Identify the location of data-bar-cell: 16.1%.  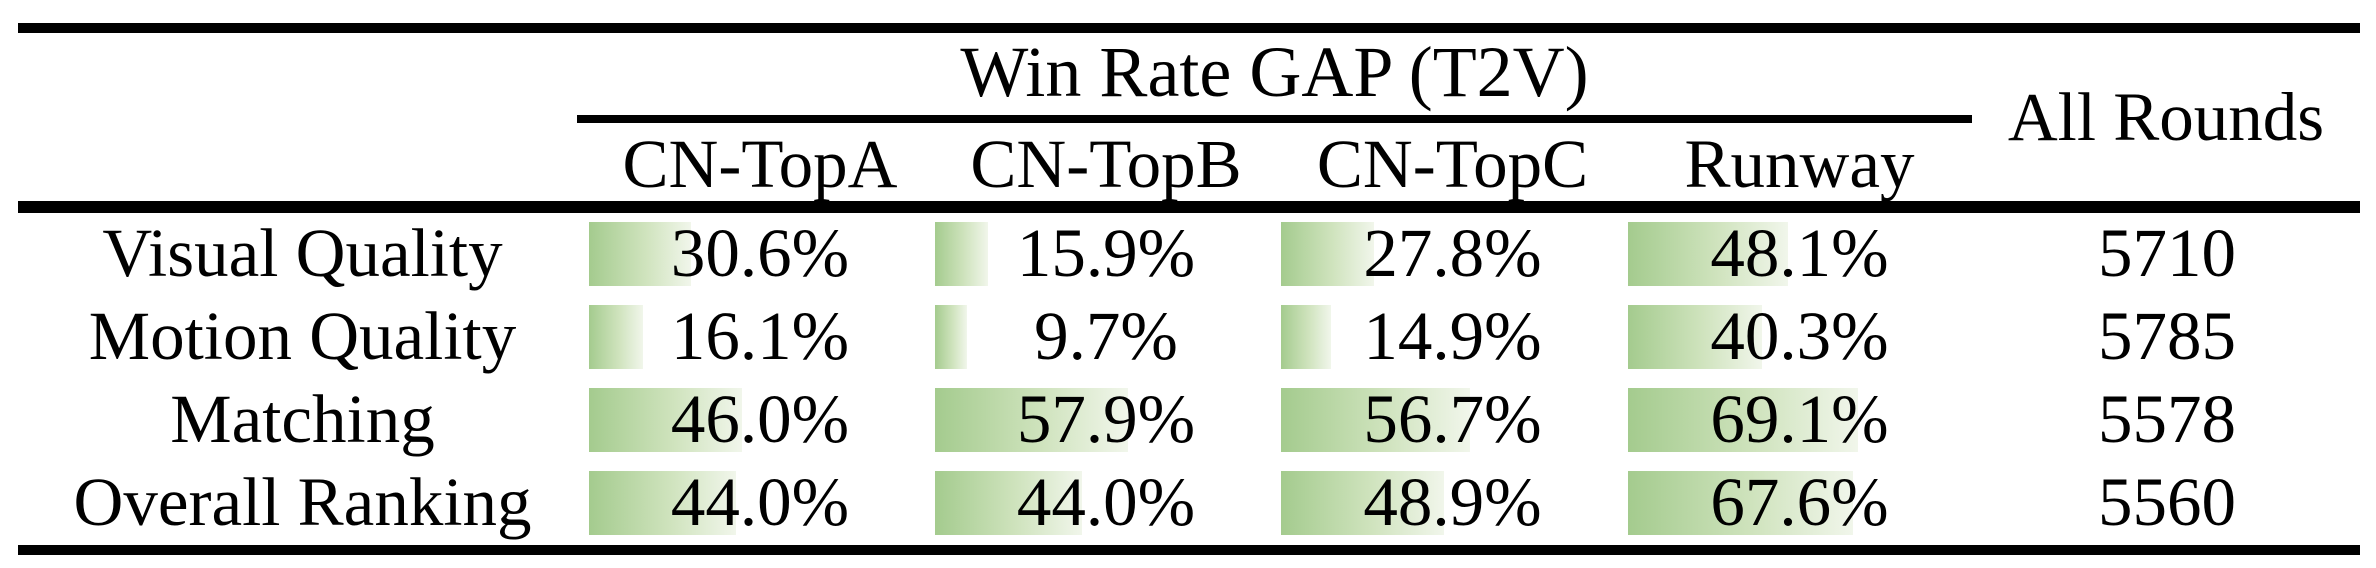
(760, 336).